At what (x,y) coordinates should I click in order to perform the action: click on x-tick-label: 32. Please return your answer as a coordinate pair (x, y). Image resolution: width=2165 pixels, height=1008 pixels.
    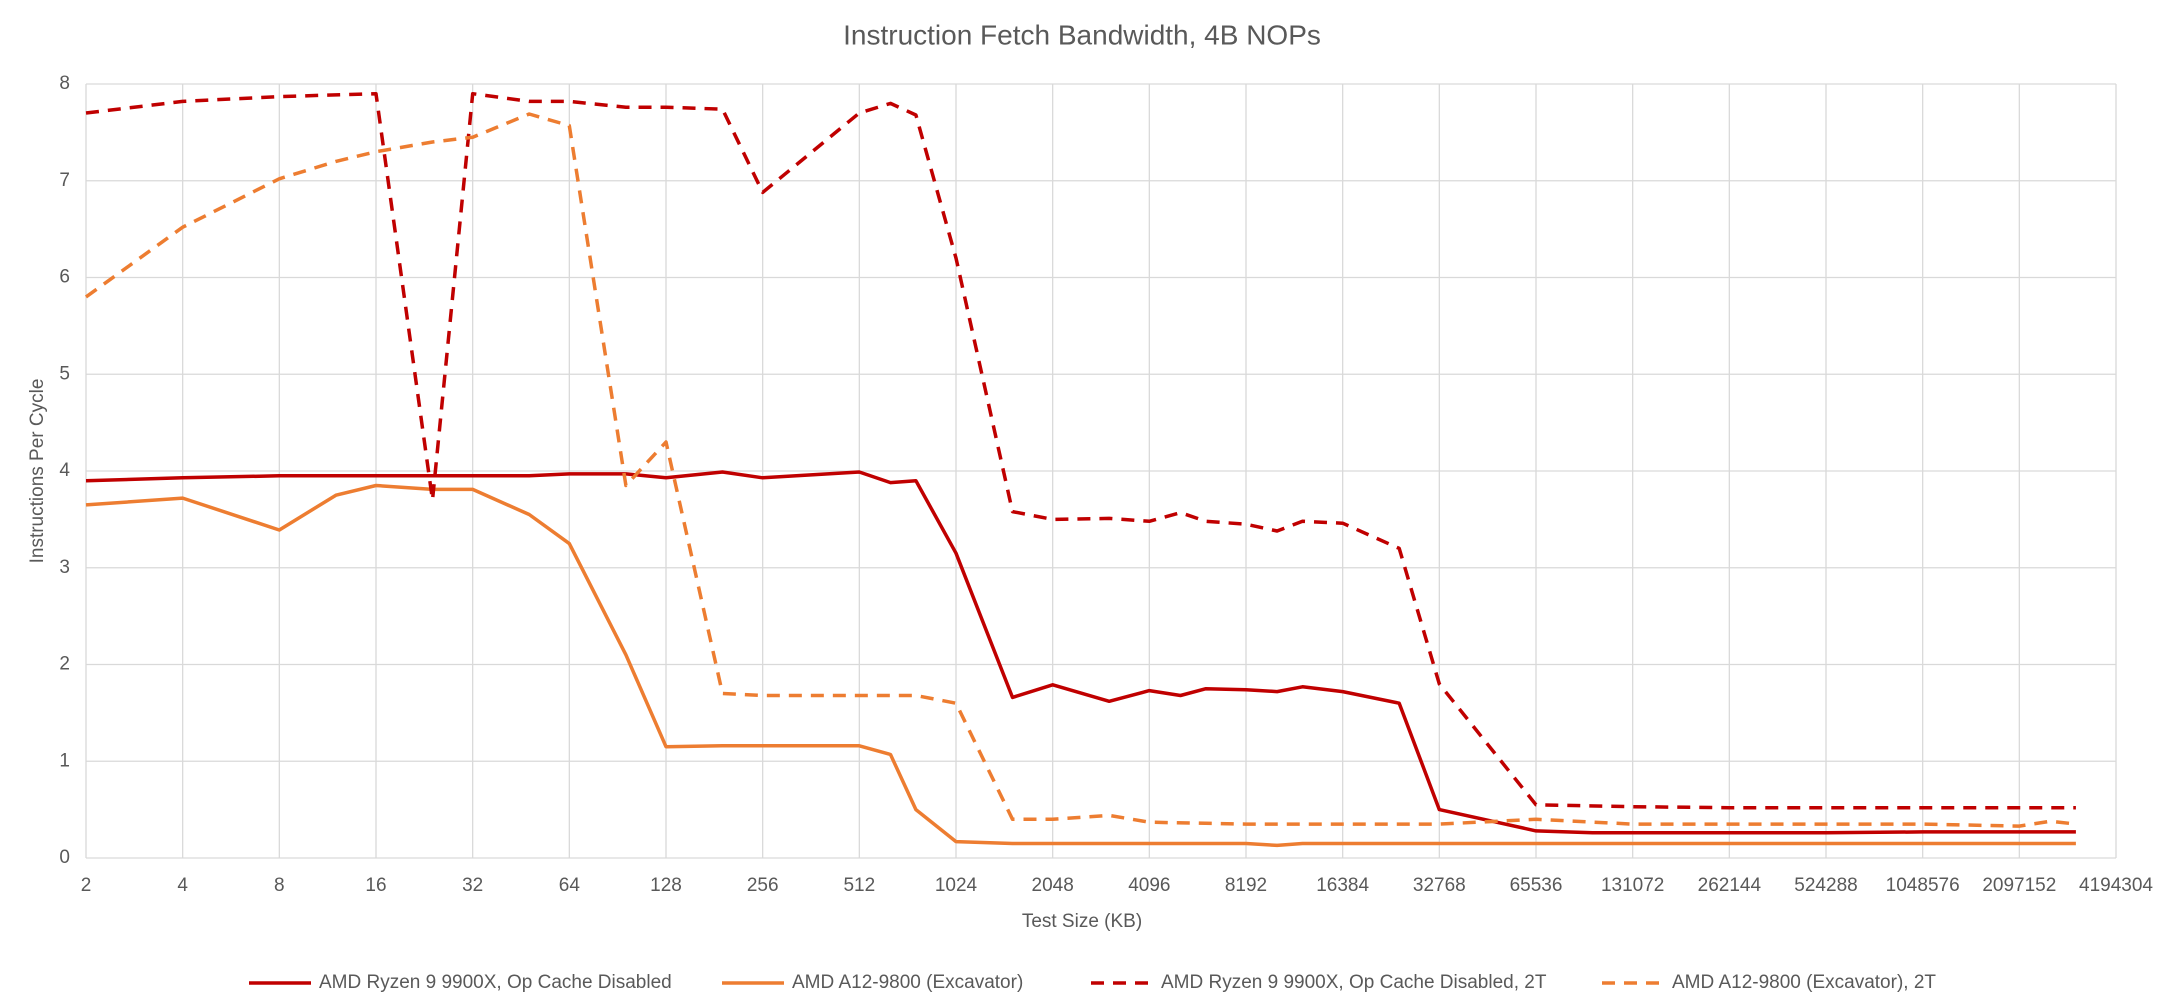
    Looking at the image, I should click on (472, 885).